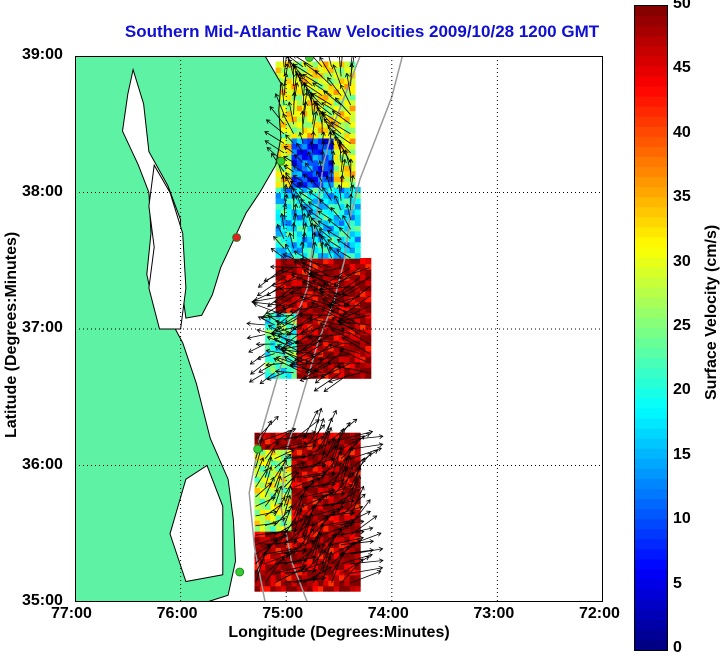 The height and width of the screenshot is (659, 724). I want to click on y-tick-label: 38:00, so click(42, 191).